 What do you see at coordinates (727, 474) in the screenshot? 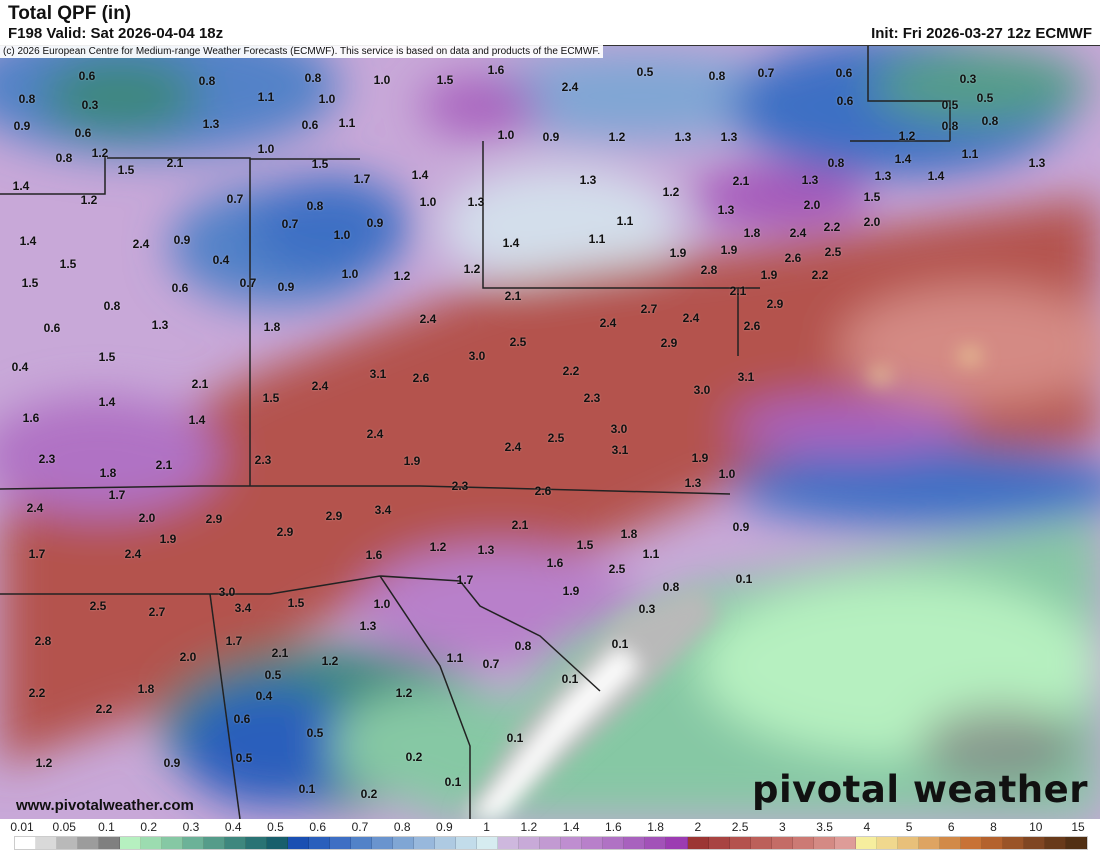
I see `qpf-value-label: 1.0` at bounding box center [727, 474].